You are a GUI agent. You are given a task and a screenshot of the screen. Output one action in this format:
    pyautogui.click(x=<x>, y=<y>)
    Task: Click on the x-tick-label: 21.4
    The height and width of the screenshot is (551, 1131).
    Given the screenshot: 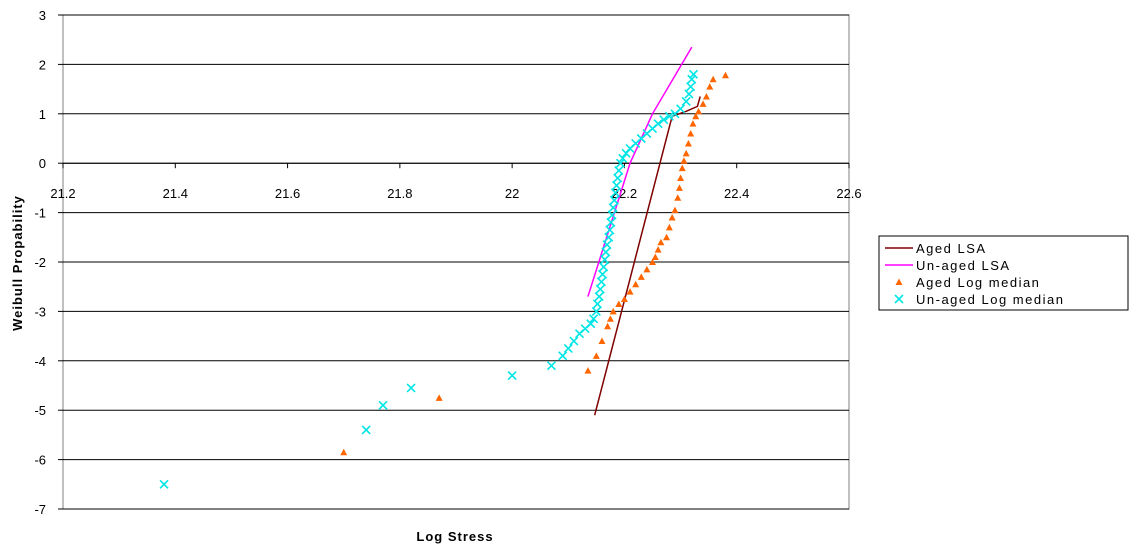 What is the action you would take?
    pyautogui.click(x=175, y=193)
    